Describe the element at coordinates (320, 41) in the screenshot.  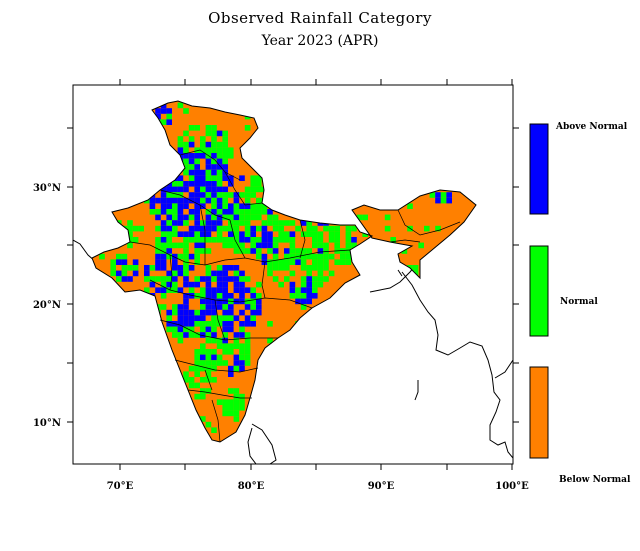
I see `map-subtitle: Year 2023 (APR)` at that location.